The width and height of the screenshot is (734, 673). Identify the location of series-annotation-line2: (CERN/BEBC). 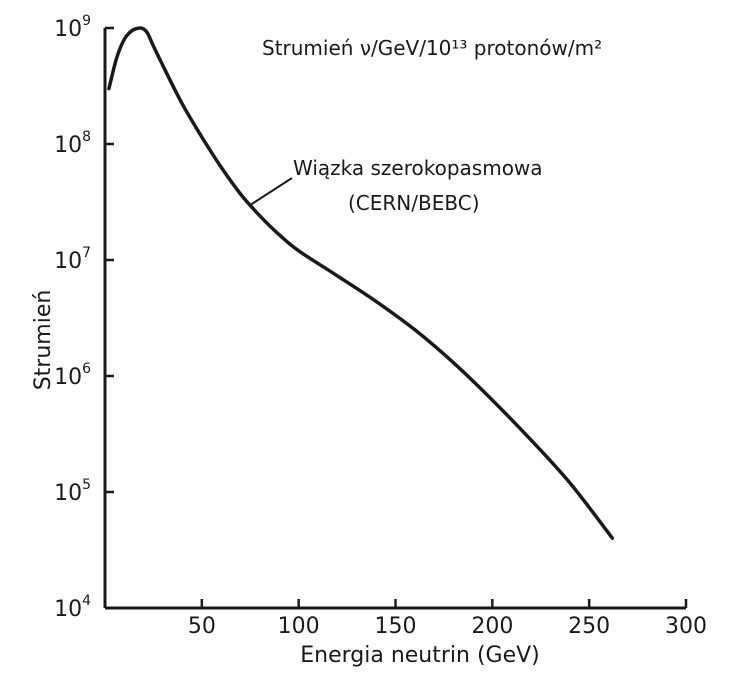
(414, 203).